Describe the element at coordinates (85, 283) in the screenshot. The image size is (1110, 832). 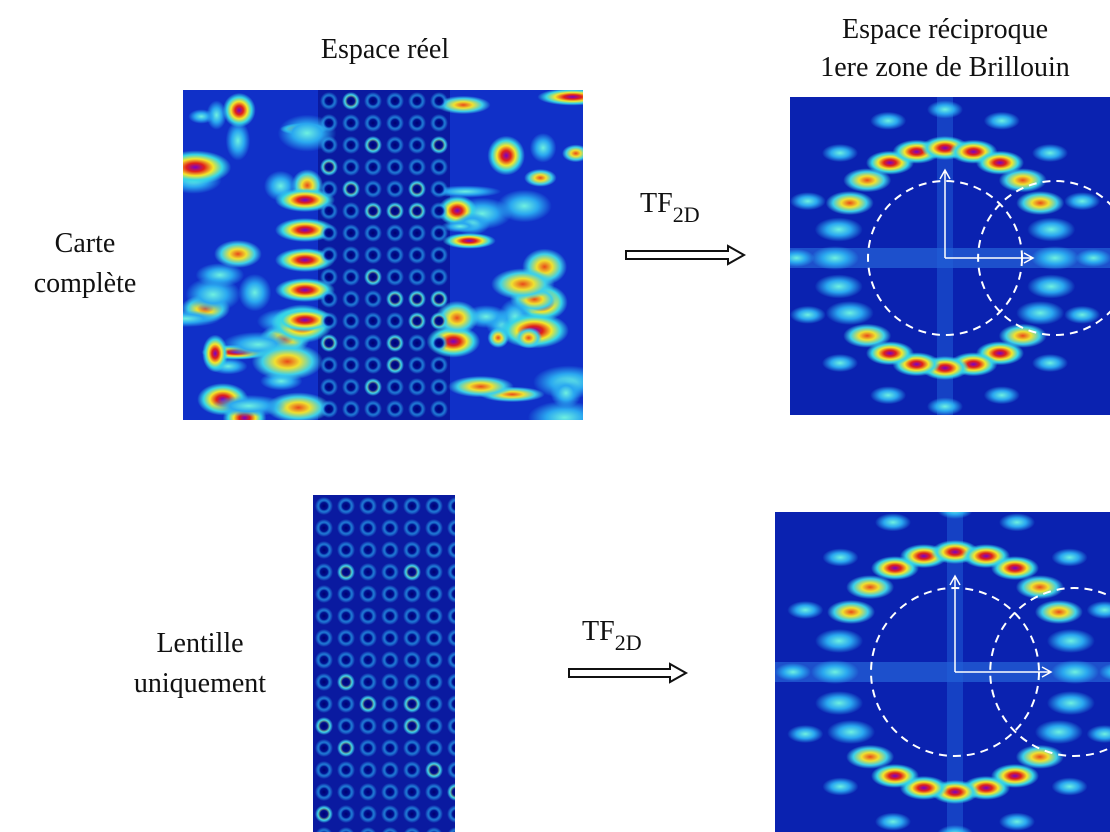
I see `row-label: complète` at that location.